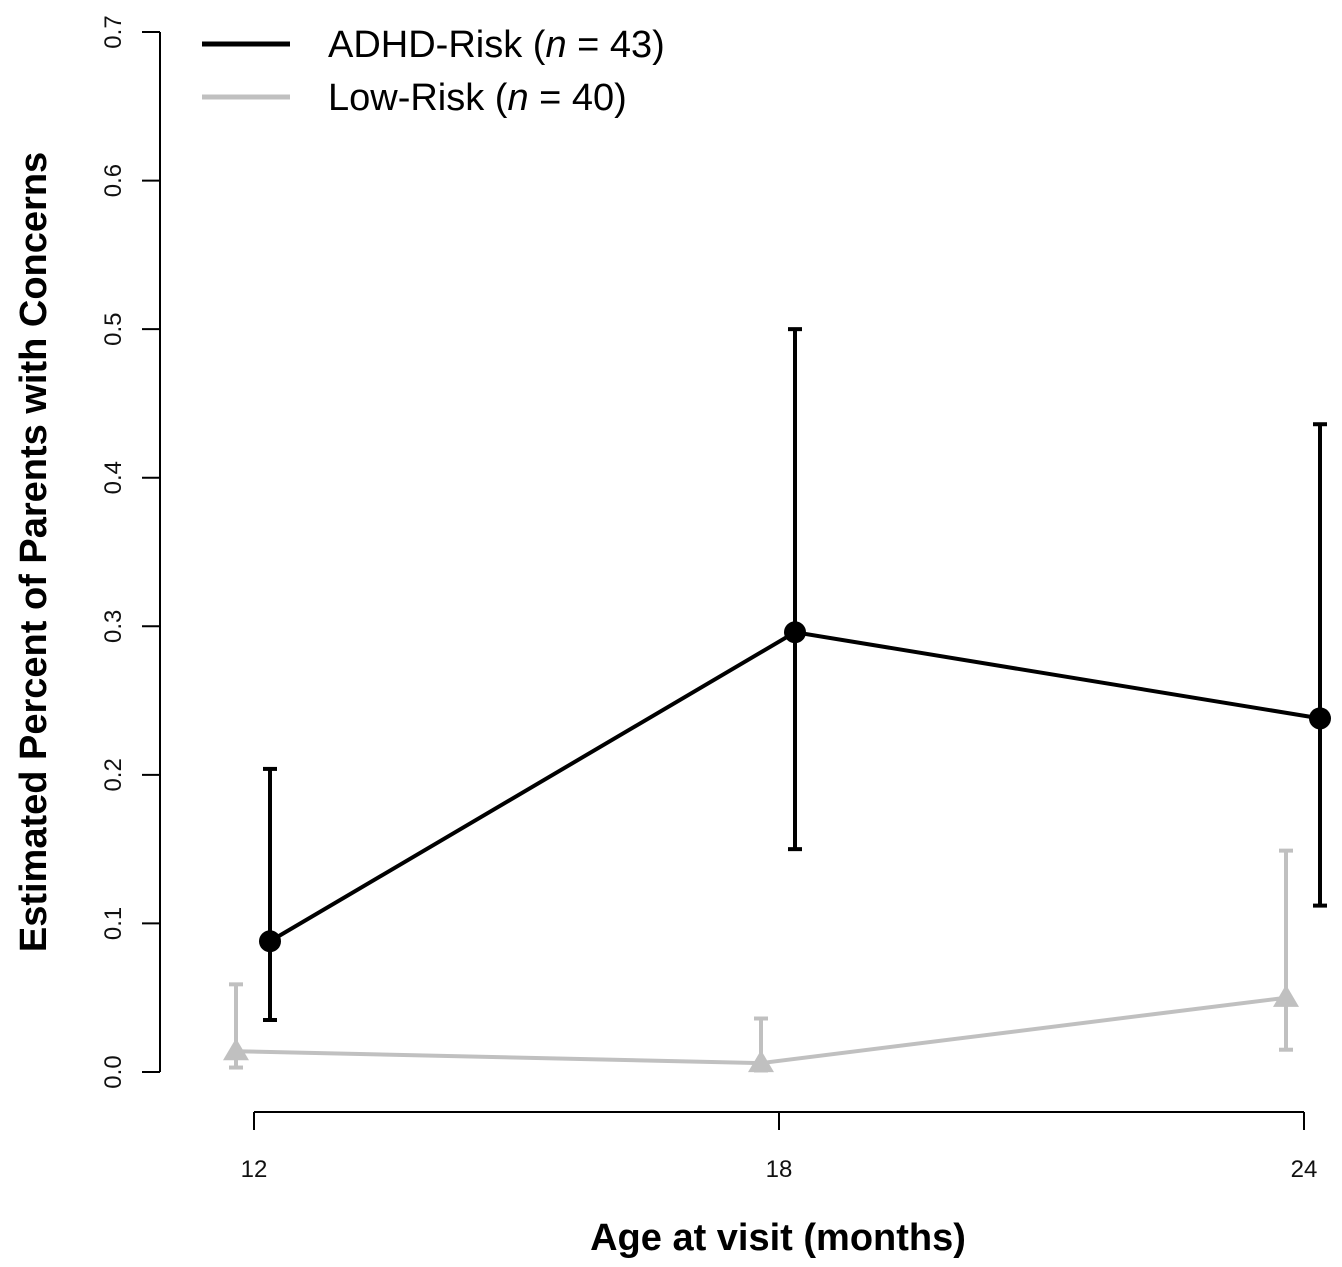 This screenshot has height=1267, width=1342. I want to click on y-tick-label: 0.0, so click(113, 1071).